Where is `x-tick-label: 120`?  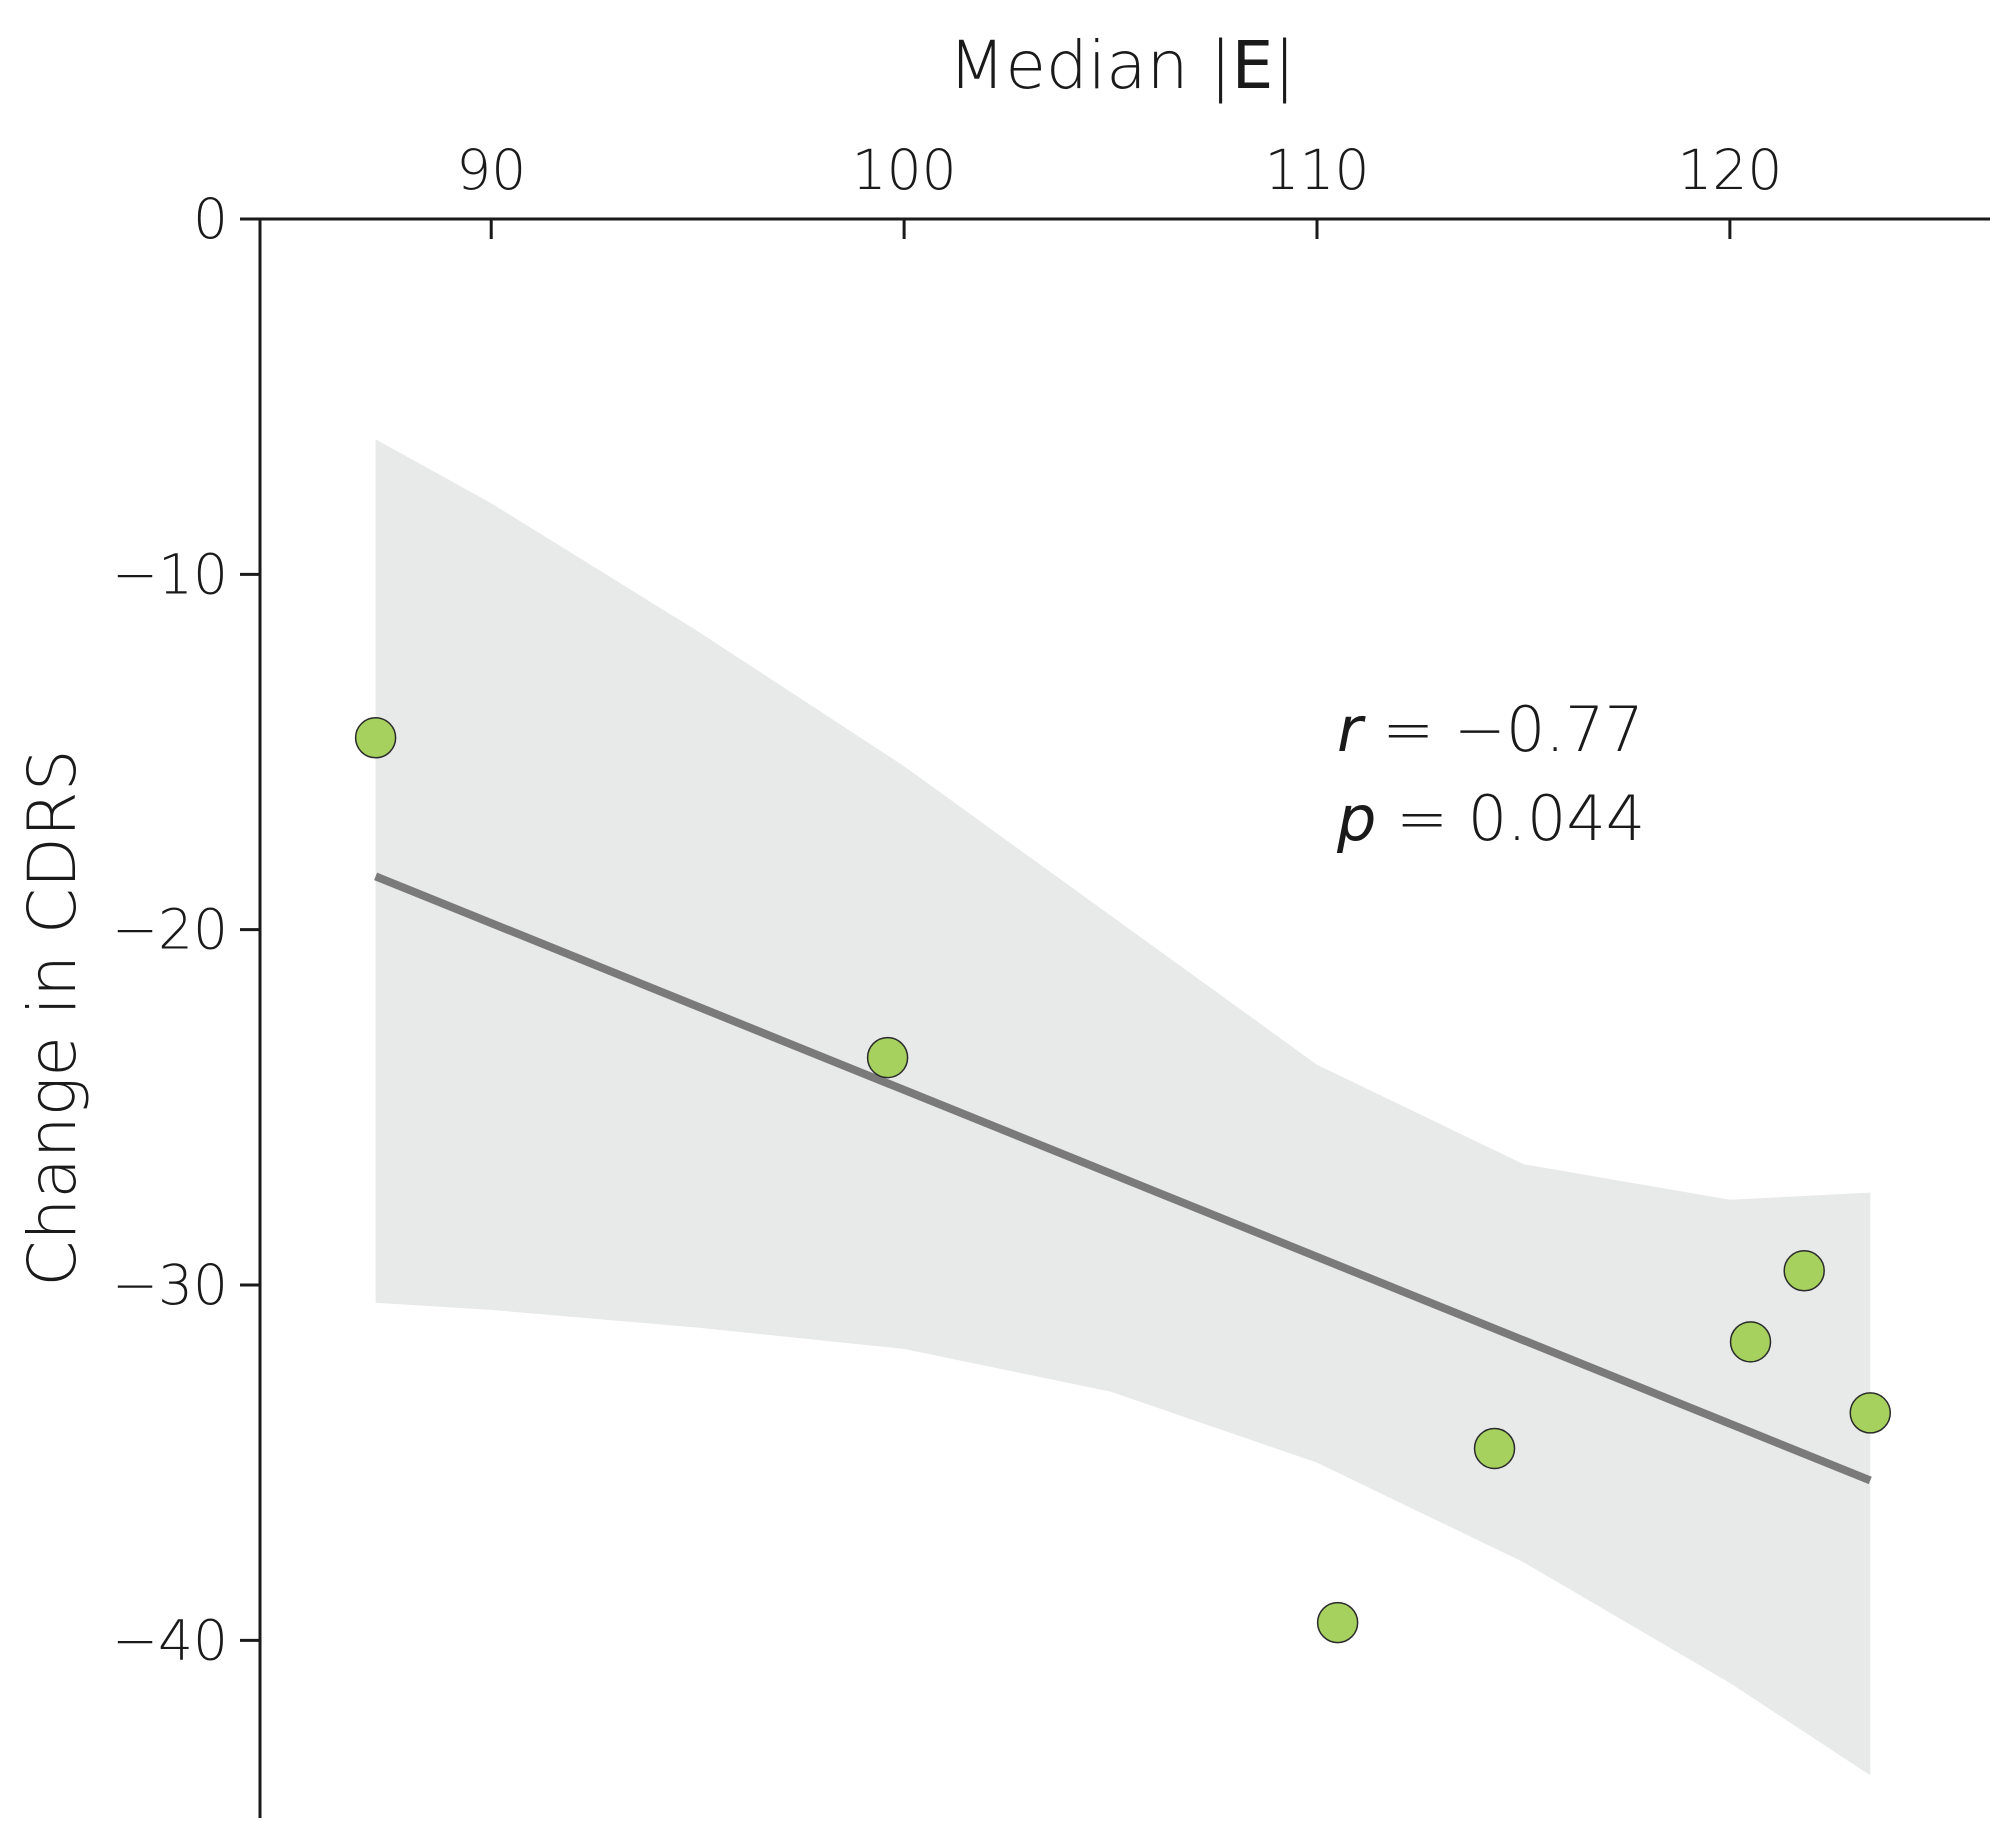
x-tick-label: 120 is located at coordinates (1729, 170).